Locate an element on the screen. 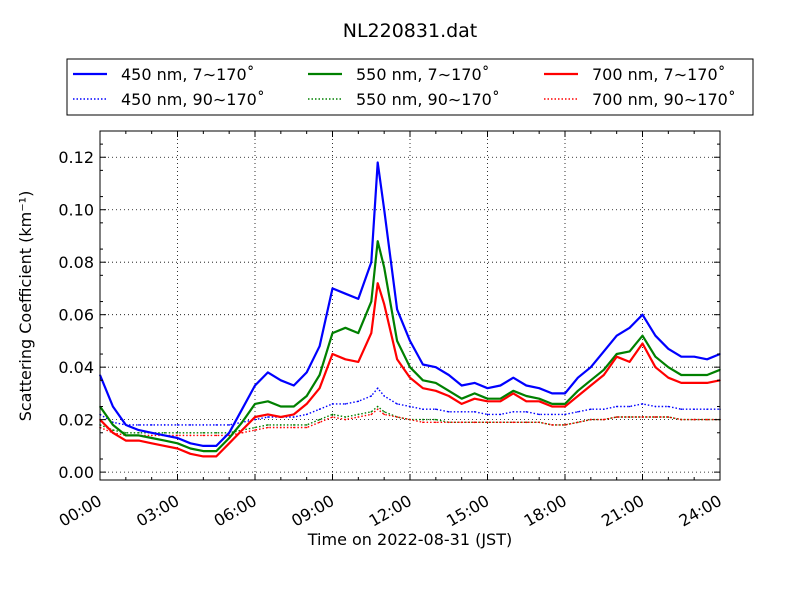  y-tick-label: 0.10 is located at coordinates (76, 210).